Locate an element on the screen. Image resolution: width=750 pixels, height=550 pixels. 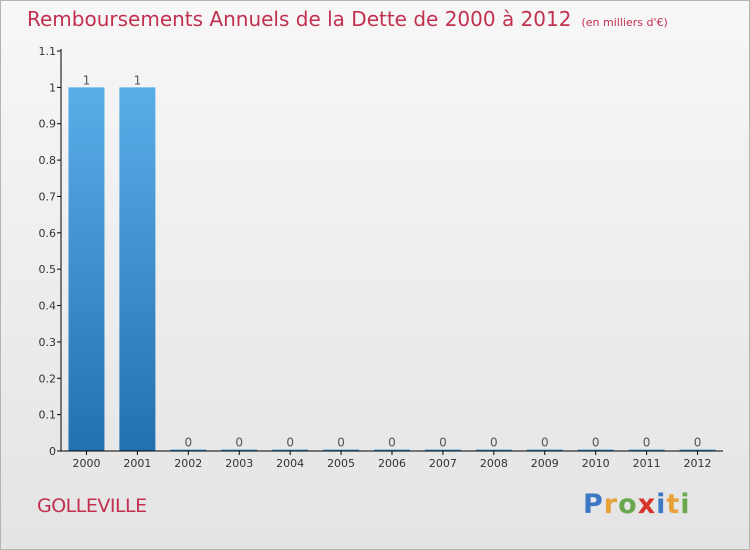
logo-letter: P is located at coordinates (593, 504).